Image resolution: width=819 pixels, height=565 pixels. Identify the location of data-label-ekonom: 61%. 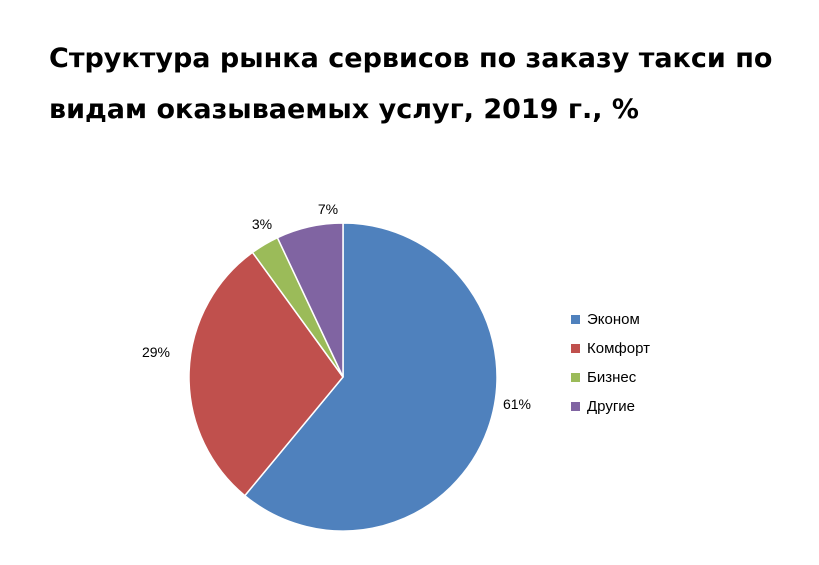
(517, 404).